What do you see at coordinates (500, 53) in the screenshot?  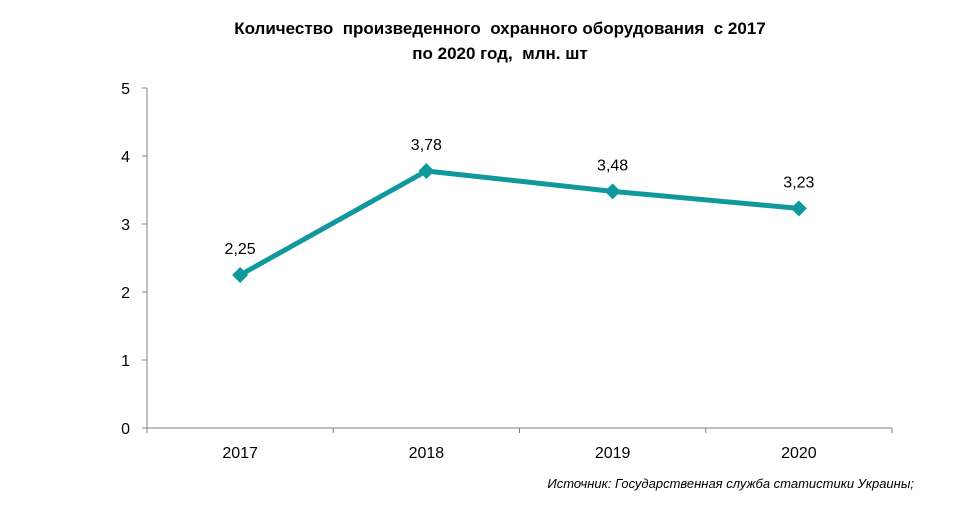 I see `chart-title-line-2: по 2020 год, млн. шт` at bounding box center [500, 53].